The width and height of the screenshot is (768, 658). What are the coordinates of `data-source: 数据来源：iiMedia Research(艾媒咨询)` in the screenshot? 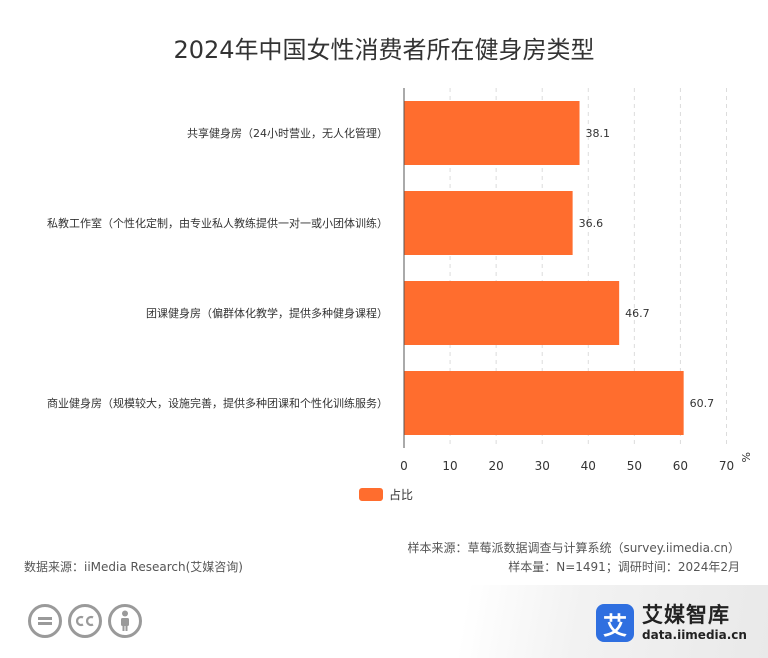 It's located at (133, 567).